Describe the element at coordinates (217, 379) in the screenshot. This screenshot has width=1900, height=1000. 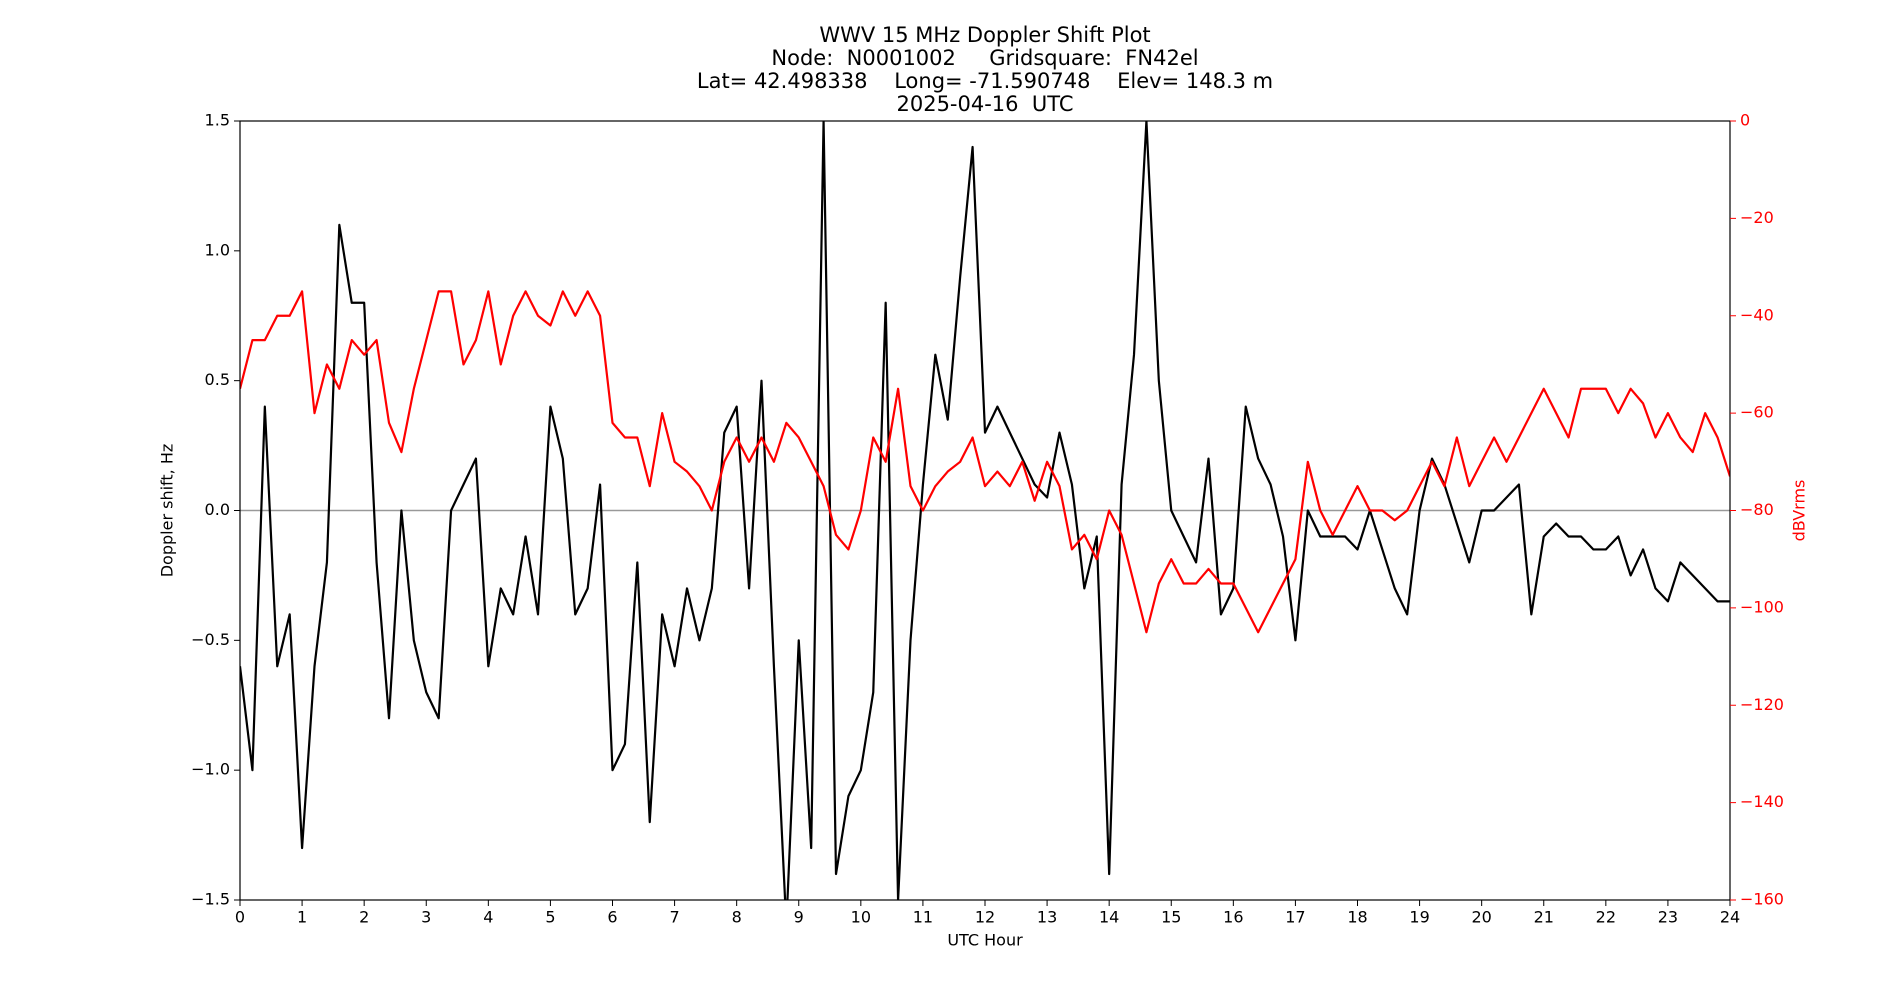
I see `y-tick-label: 0.5` at that location.